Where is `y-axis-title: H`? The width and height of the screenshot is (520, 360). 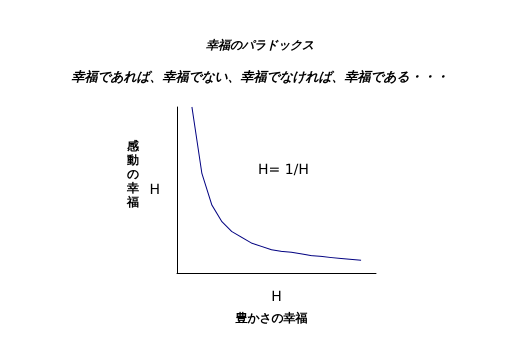 y-axis-title: H is located at coordinates (154, 190).